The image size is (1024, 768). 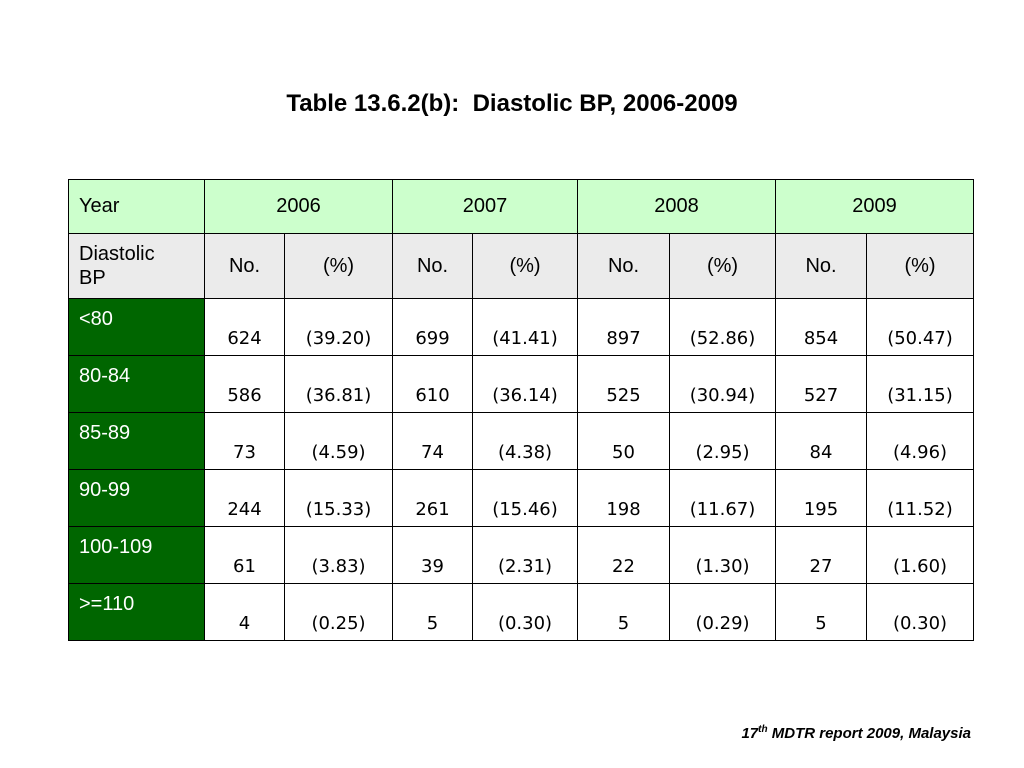 What do you see at coordinates (244, 555) in the screenshot?
I see `count-cell: 61` at bounding box center [244, 555].